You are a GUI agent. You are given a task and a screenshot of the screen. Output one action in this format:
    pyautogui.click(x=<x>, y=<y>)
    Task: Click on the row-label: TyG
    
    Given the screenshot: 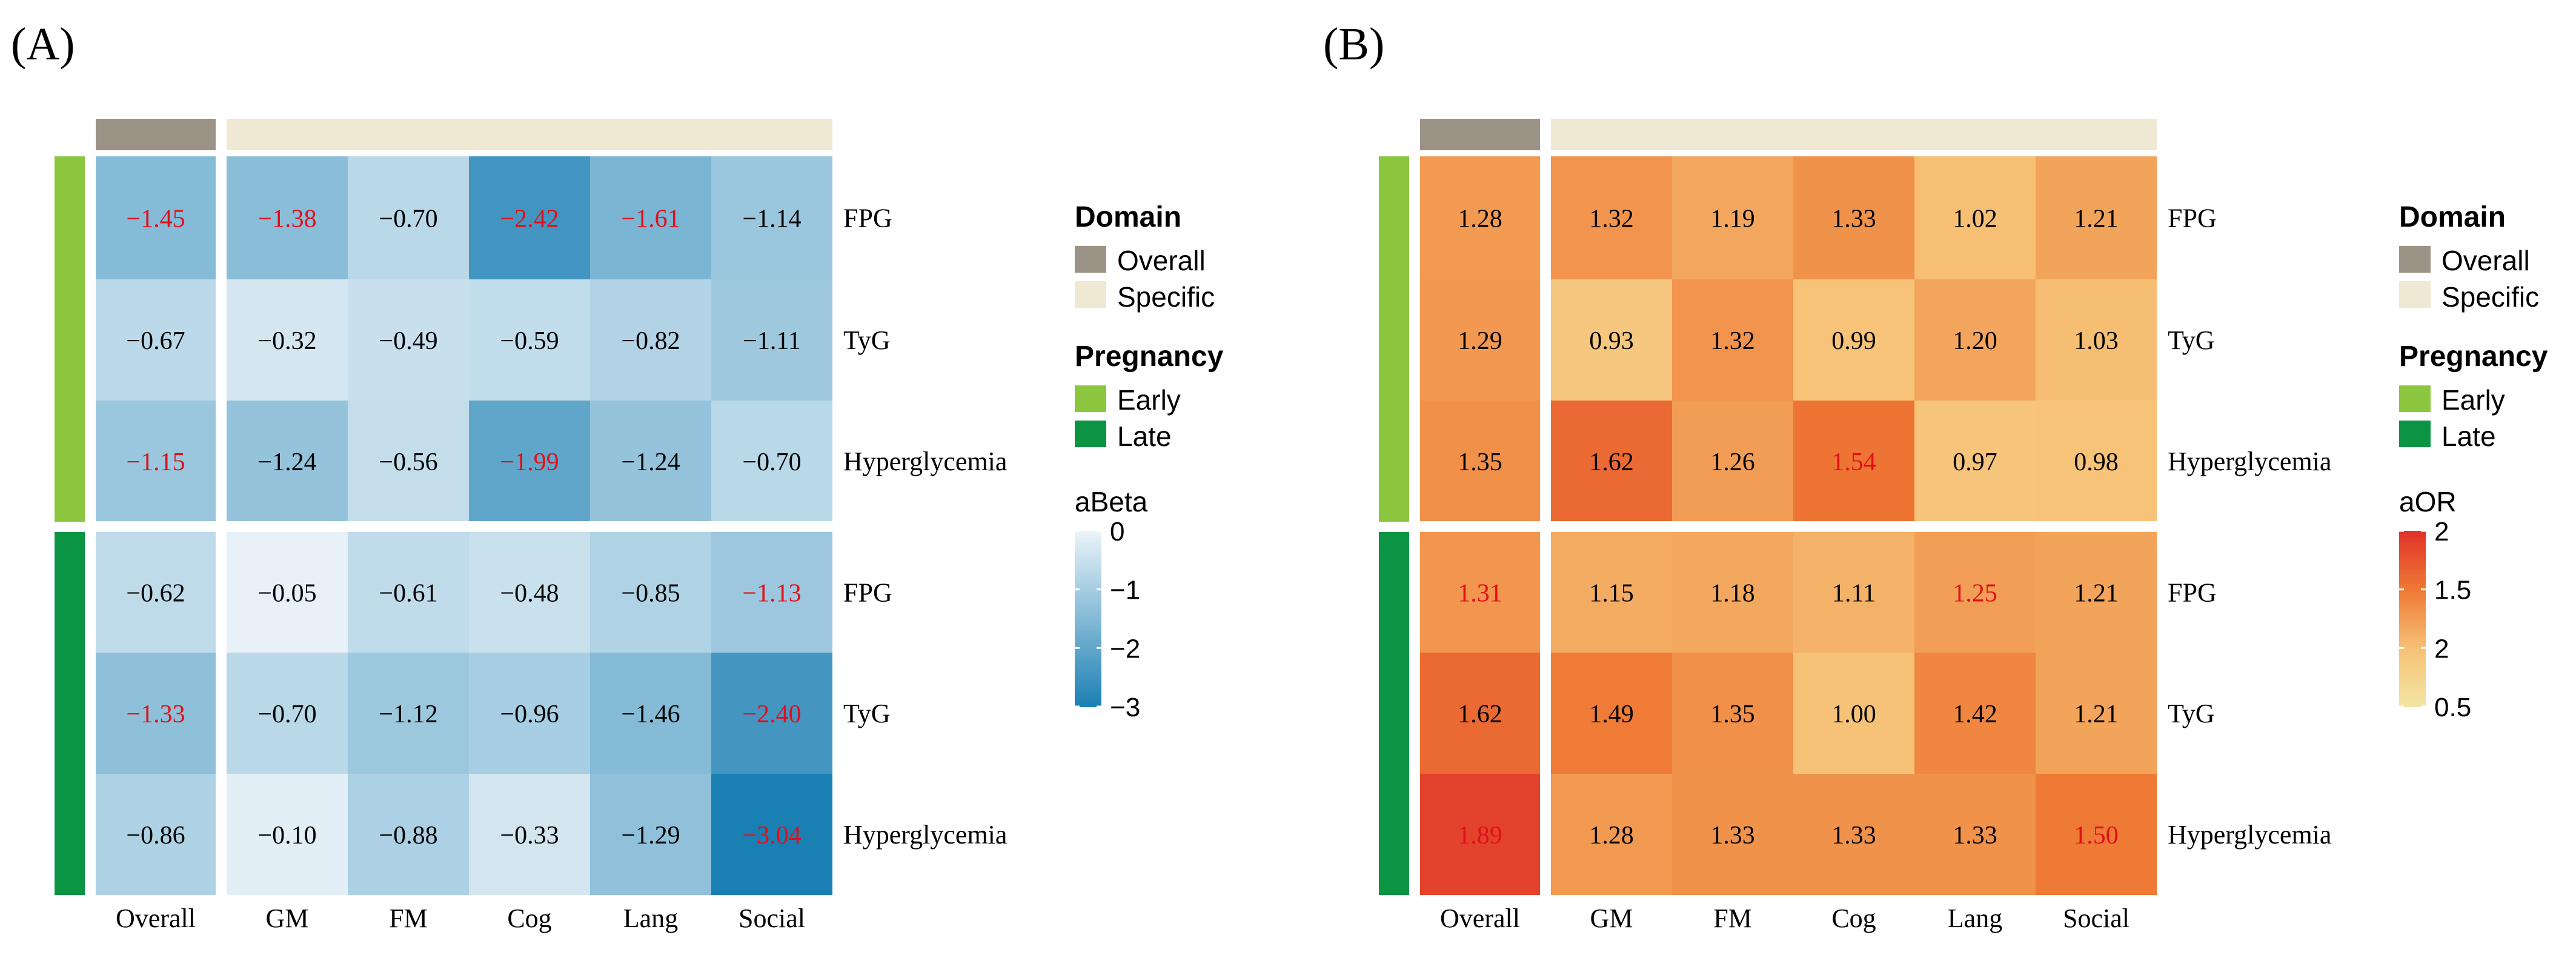 What is the action you would take?
    pyautogui.click(x=2191, y=713)
    